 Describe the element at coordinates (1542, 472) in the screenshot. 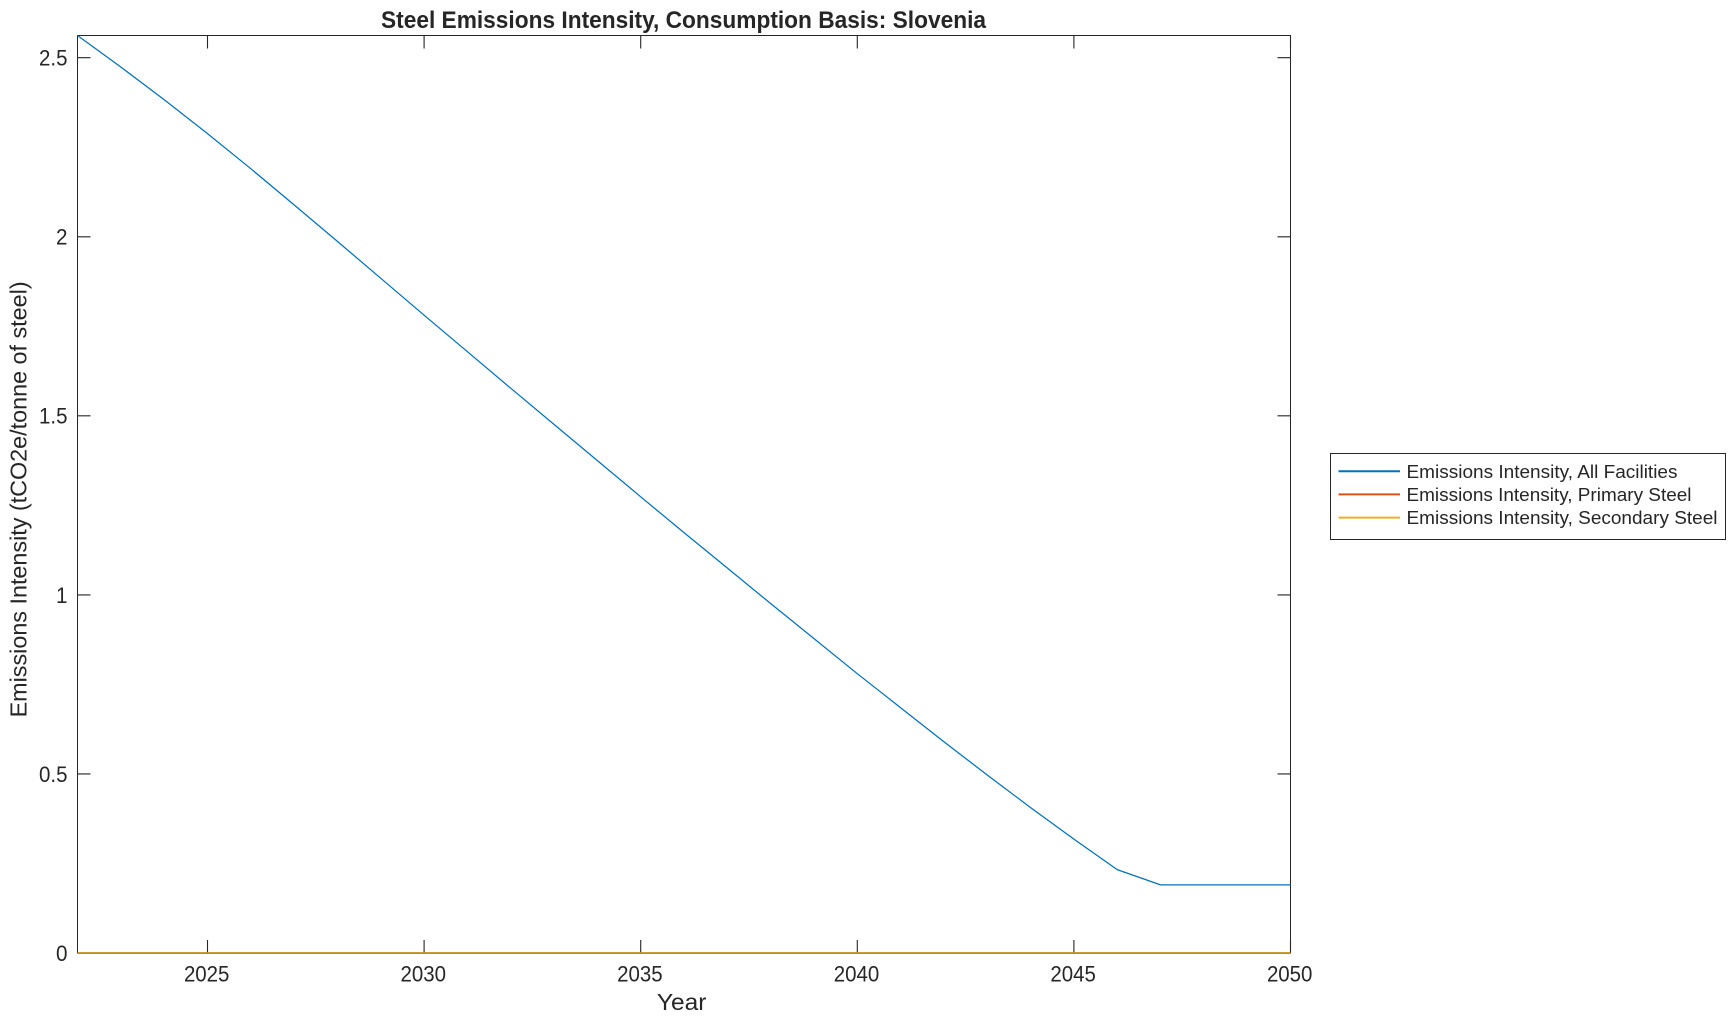

I see `svg-text:Emissions Intensity, All Facil: Emissions Intensity, All Facilities` at that location.